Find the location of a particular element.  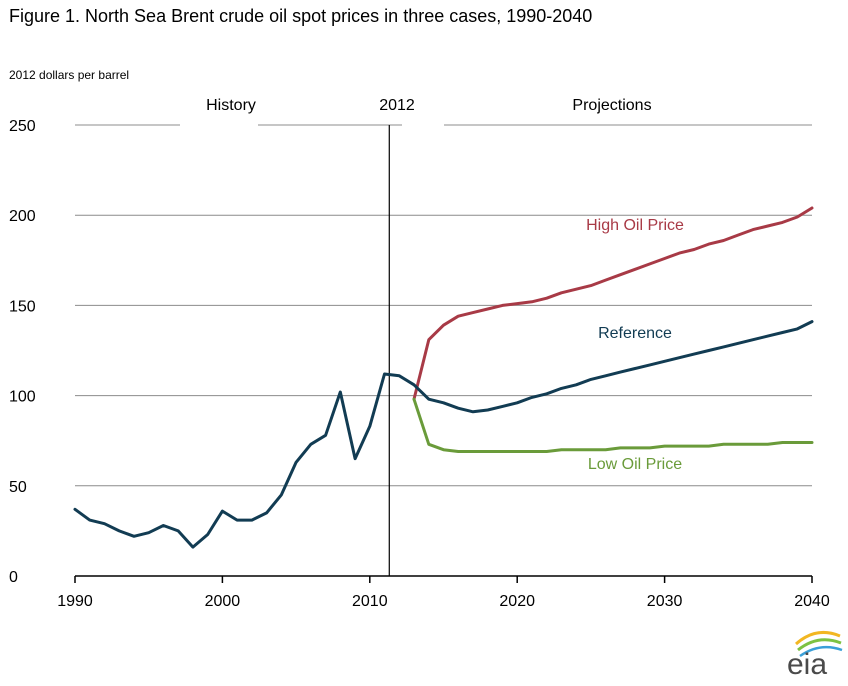

region-label-mask is located at coordinates (219, 125).